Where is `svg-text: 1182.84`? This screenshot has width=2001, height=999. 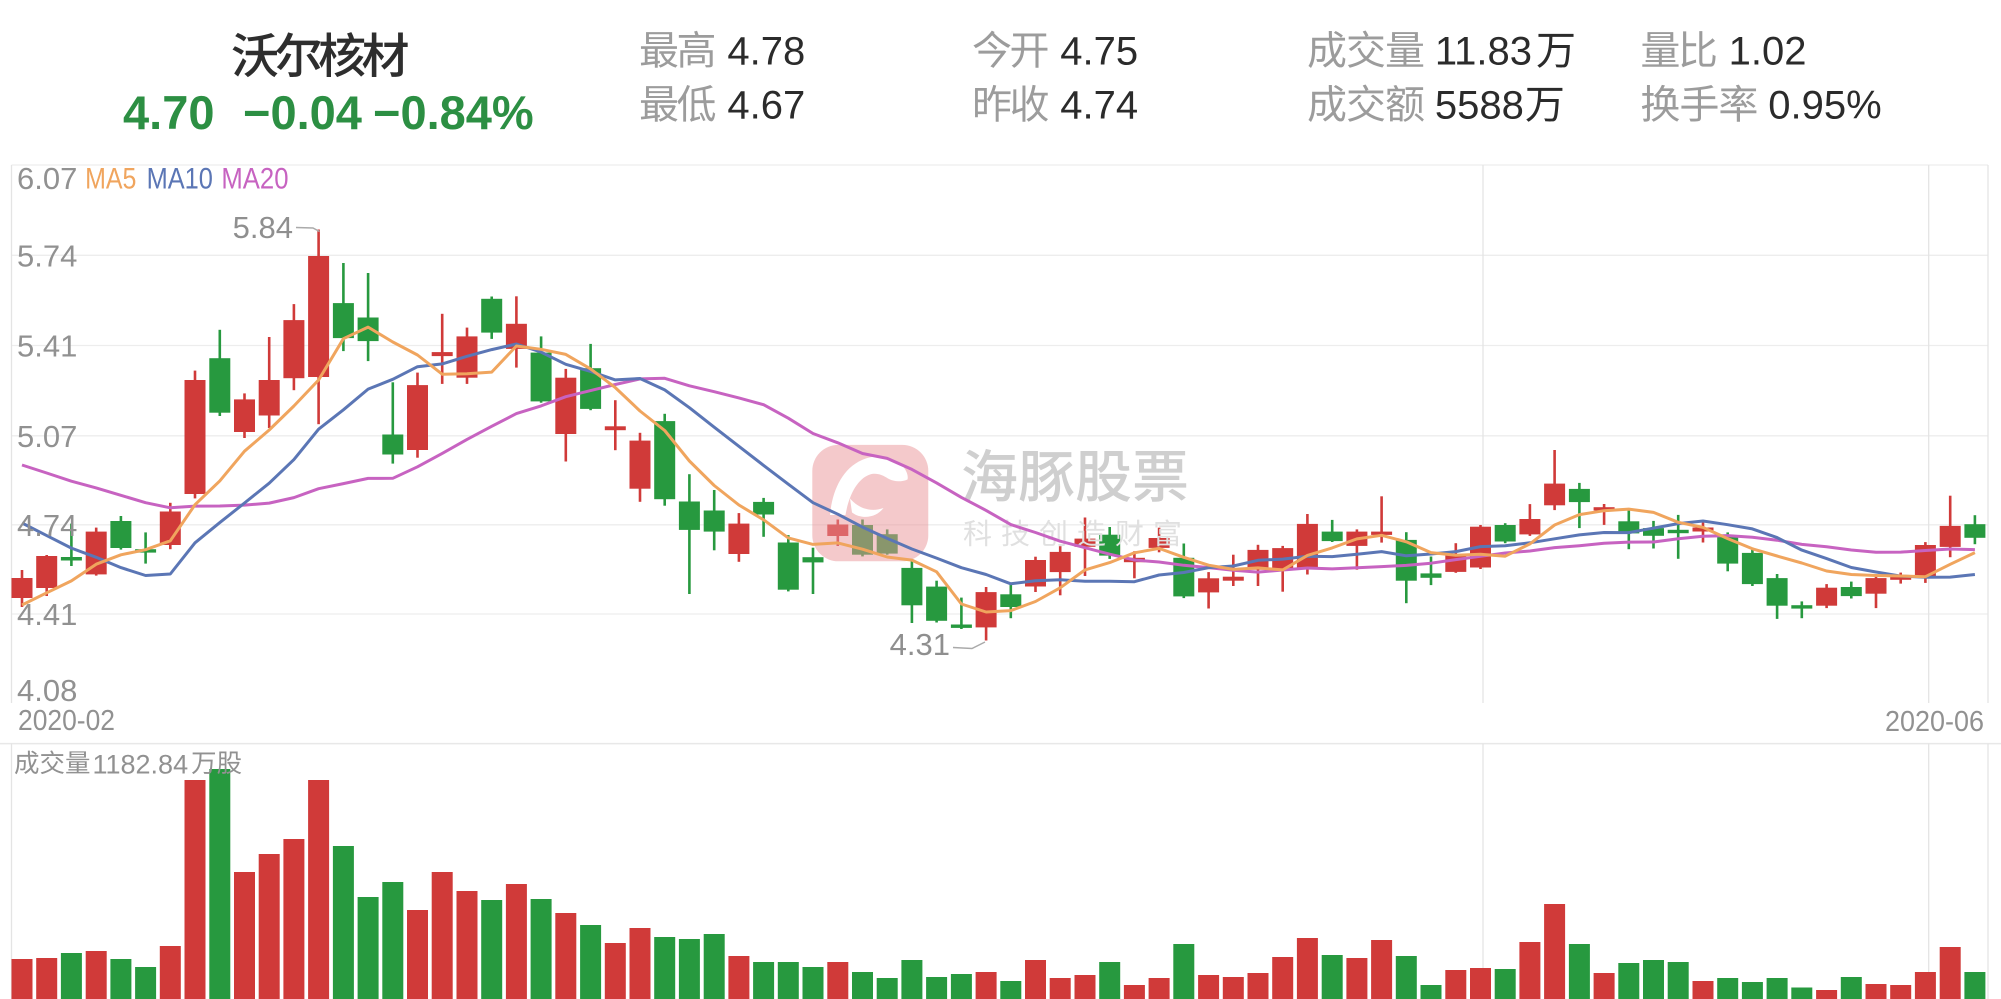
svg-text: 1182.84 is located at coordinates (141, 765).